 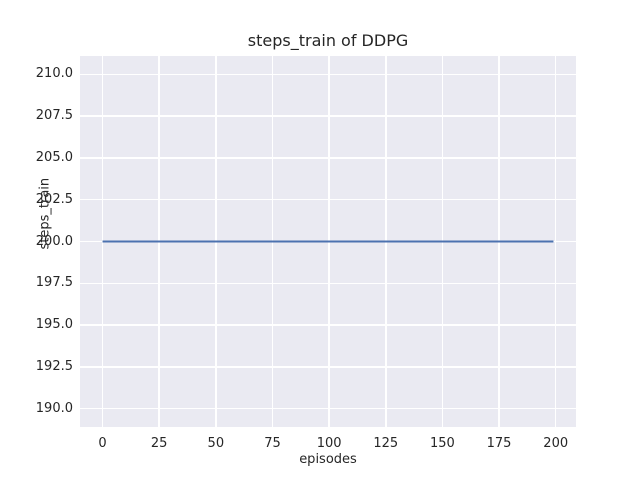 I want to click on x-tick-label: 50, so click(x=216, y=443).